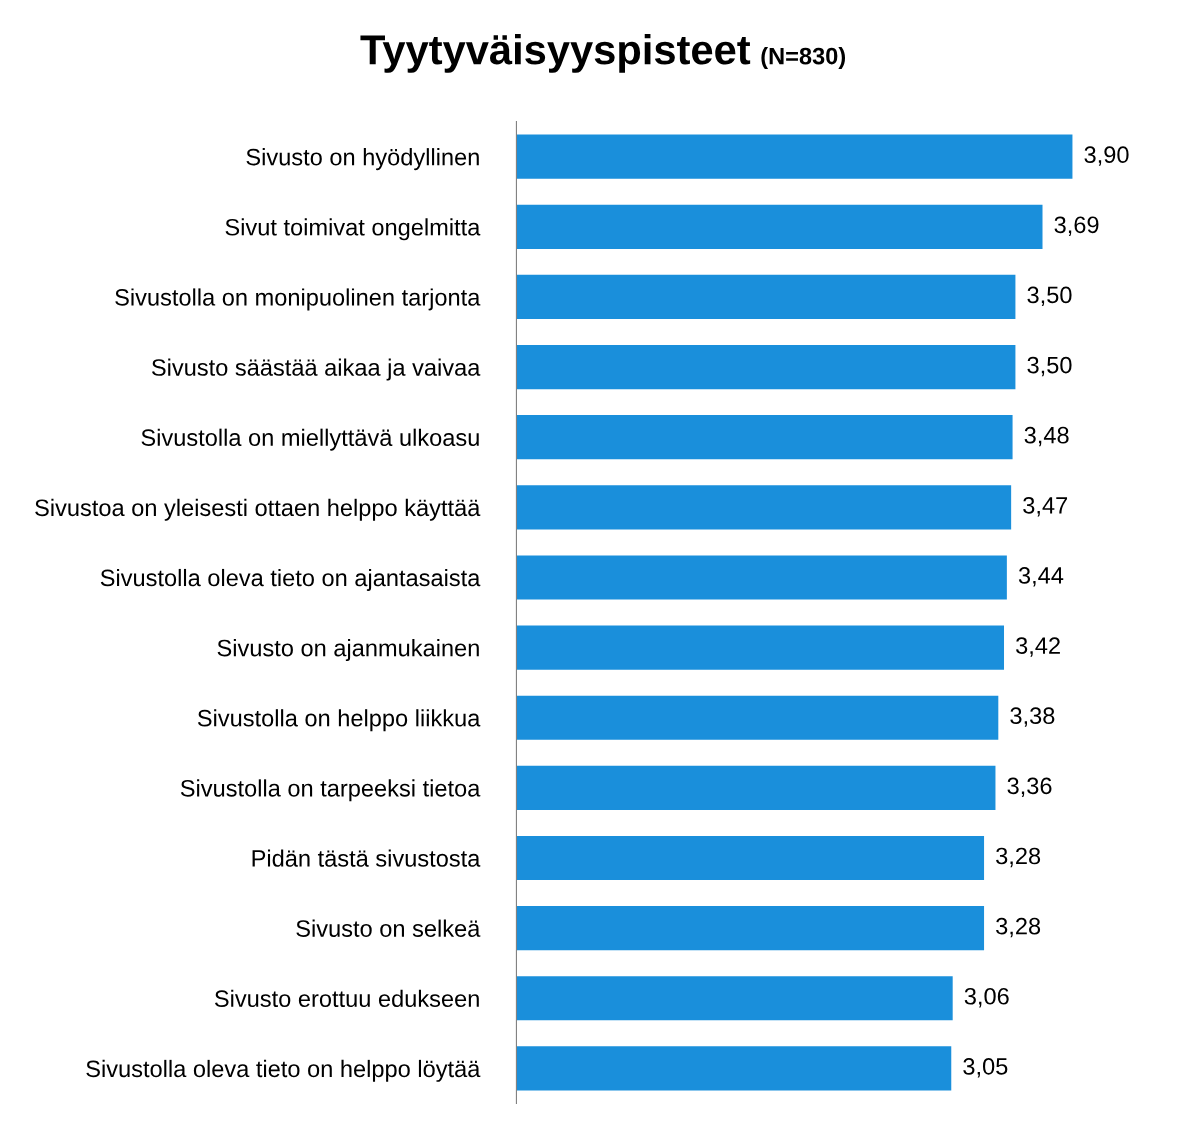 The height and width of the screenshot is (1126, 1201). Describe the element at coordinates (290, 579) in the screenshot. I see `y-tick-label: Sivustolla oleva tieto on ajantasaista` at that location.